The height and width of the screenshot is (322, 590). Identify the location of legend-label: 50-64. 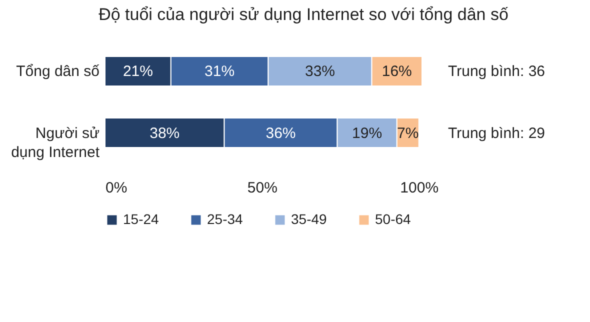
(393, 219).